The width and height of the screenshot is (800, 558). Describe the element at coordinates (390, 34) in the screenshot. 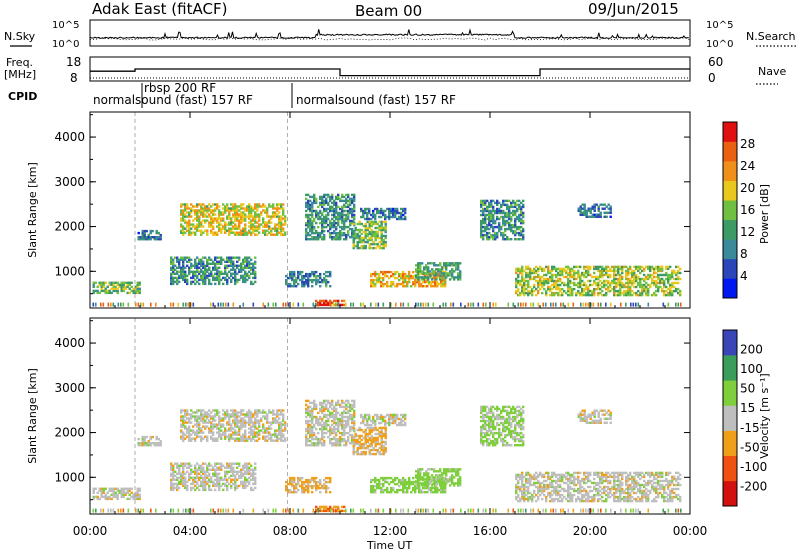

I see `nsky-trace` at that location.